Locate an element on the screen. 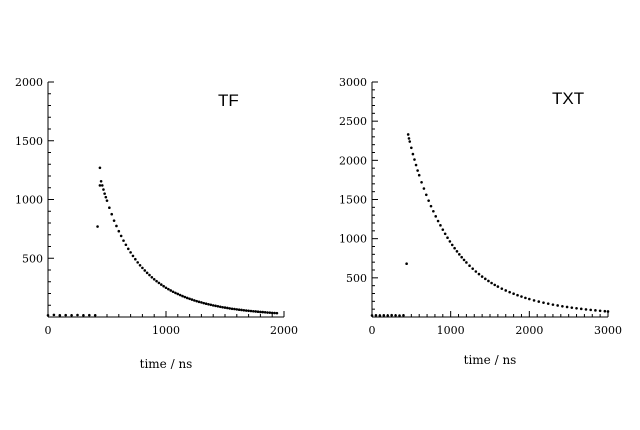 The width and height of the screenshot is (640, 430). y-tick-label: 2000 is located at coordinates (353, 160).